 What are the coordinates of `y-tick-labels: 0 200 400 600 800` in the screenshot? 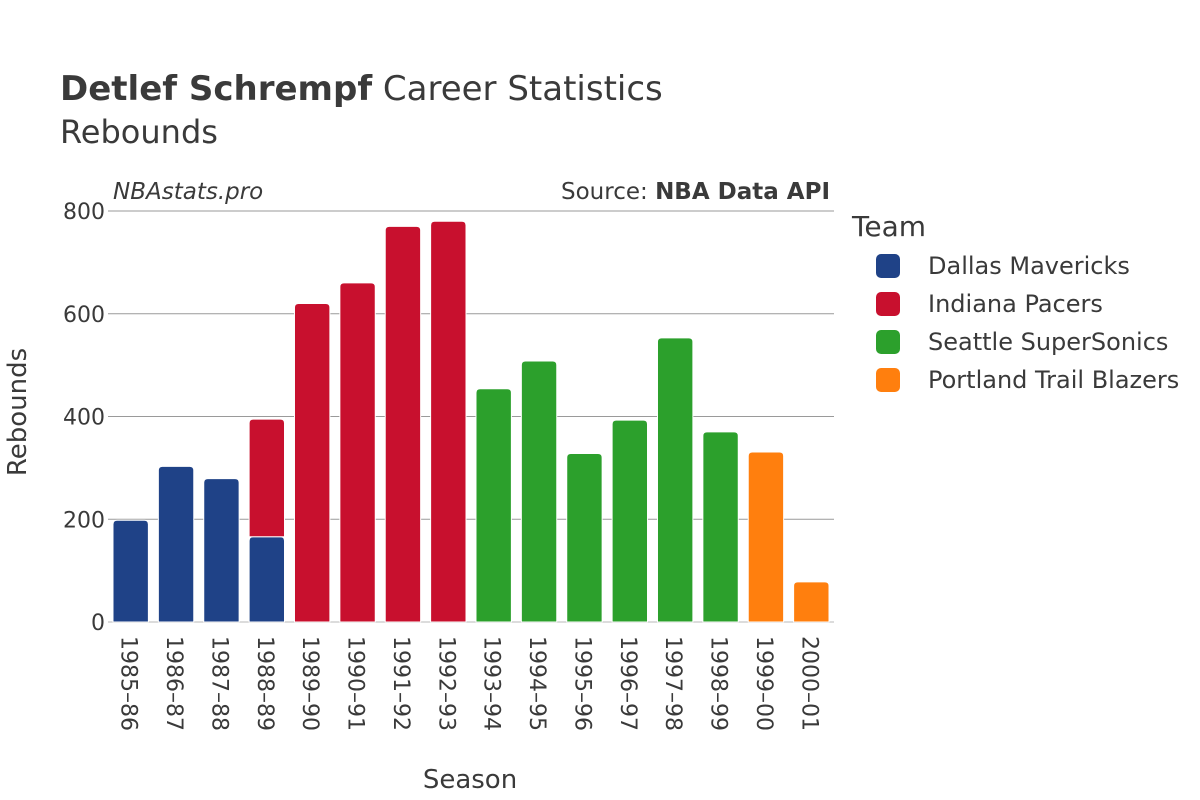 It's located at (84, 418).